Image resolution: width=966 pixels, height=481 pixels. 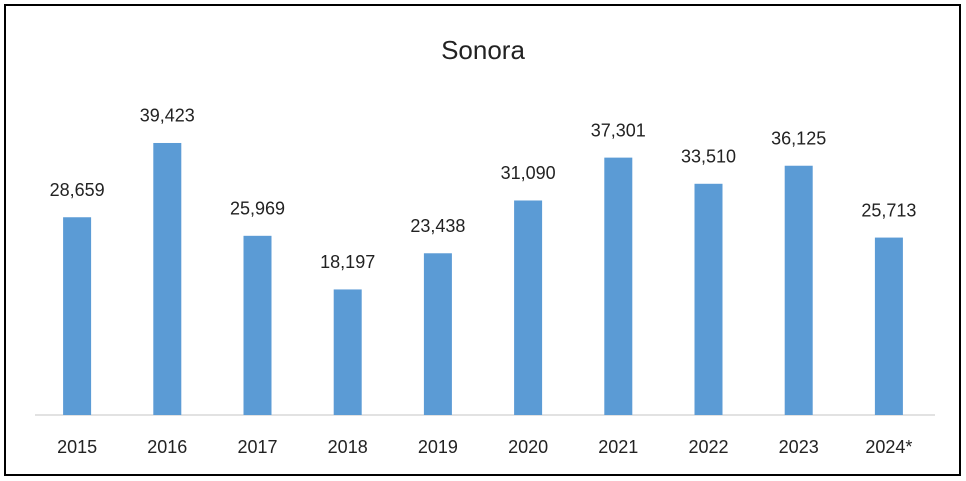 I want to click on data-label: 39,423, so click(x=167, y=116).